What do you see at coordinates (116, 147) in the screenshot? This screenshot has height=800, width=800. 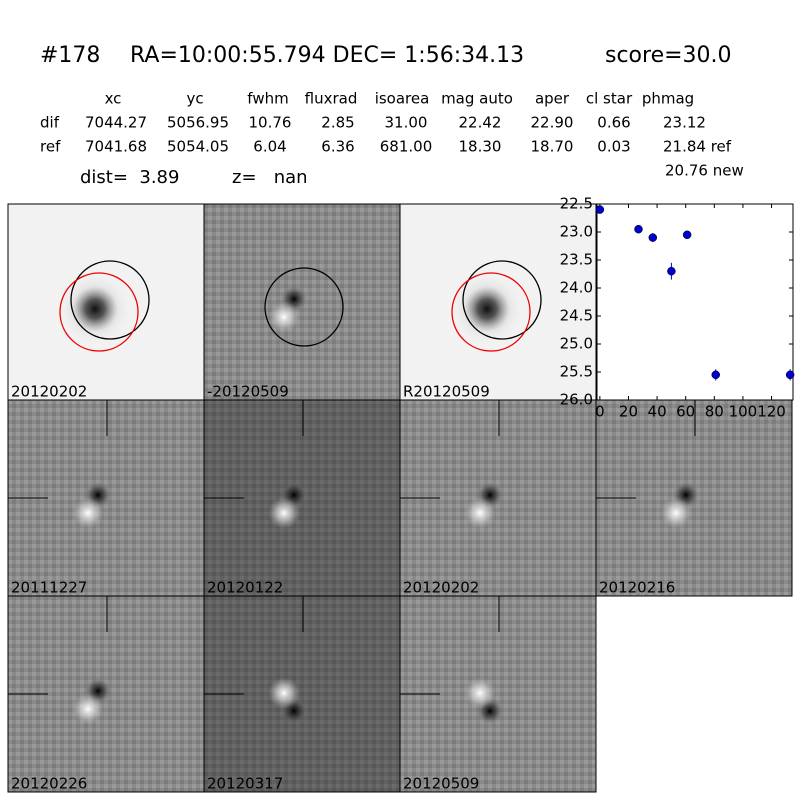 I see `cell: 7041.68` at bounding box center [116, 147].